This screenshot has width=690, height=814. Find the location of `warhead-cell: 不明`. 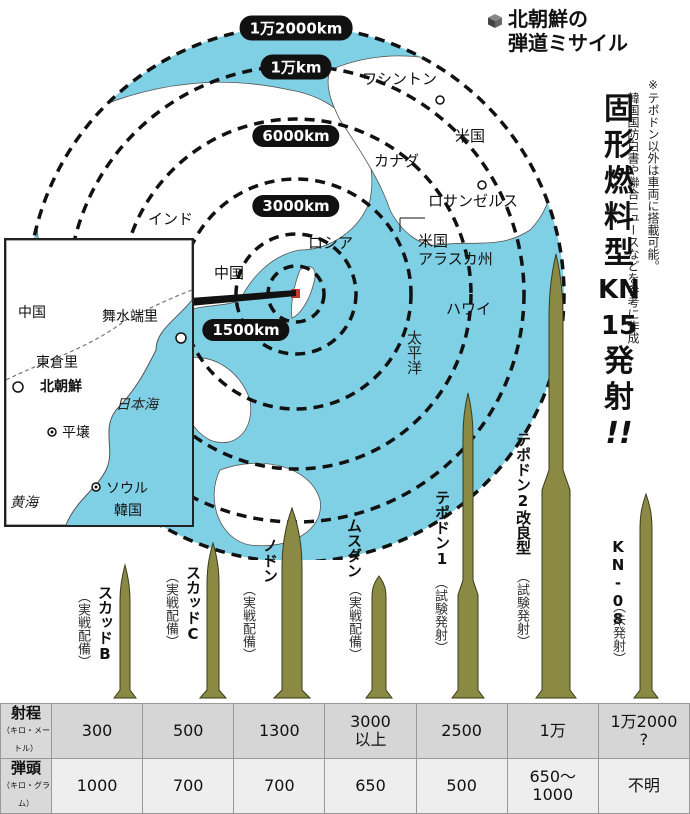

warhead-cell: 不明 is located at coordinates (643, 786).